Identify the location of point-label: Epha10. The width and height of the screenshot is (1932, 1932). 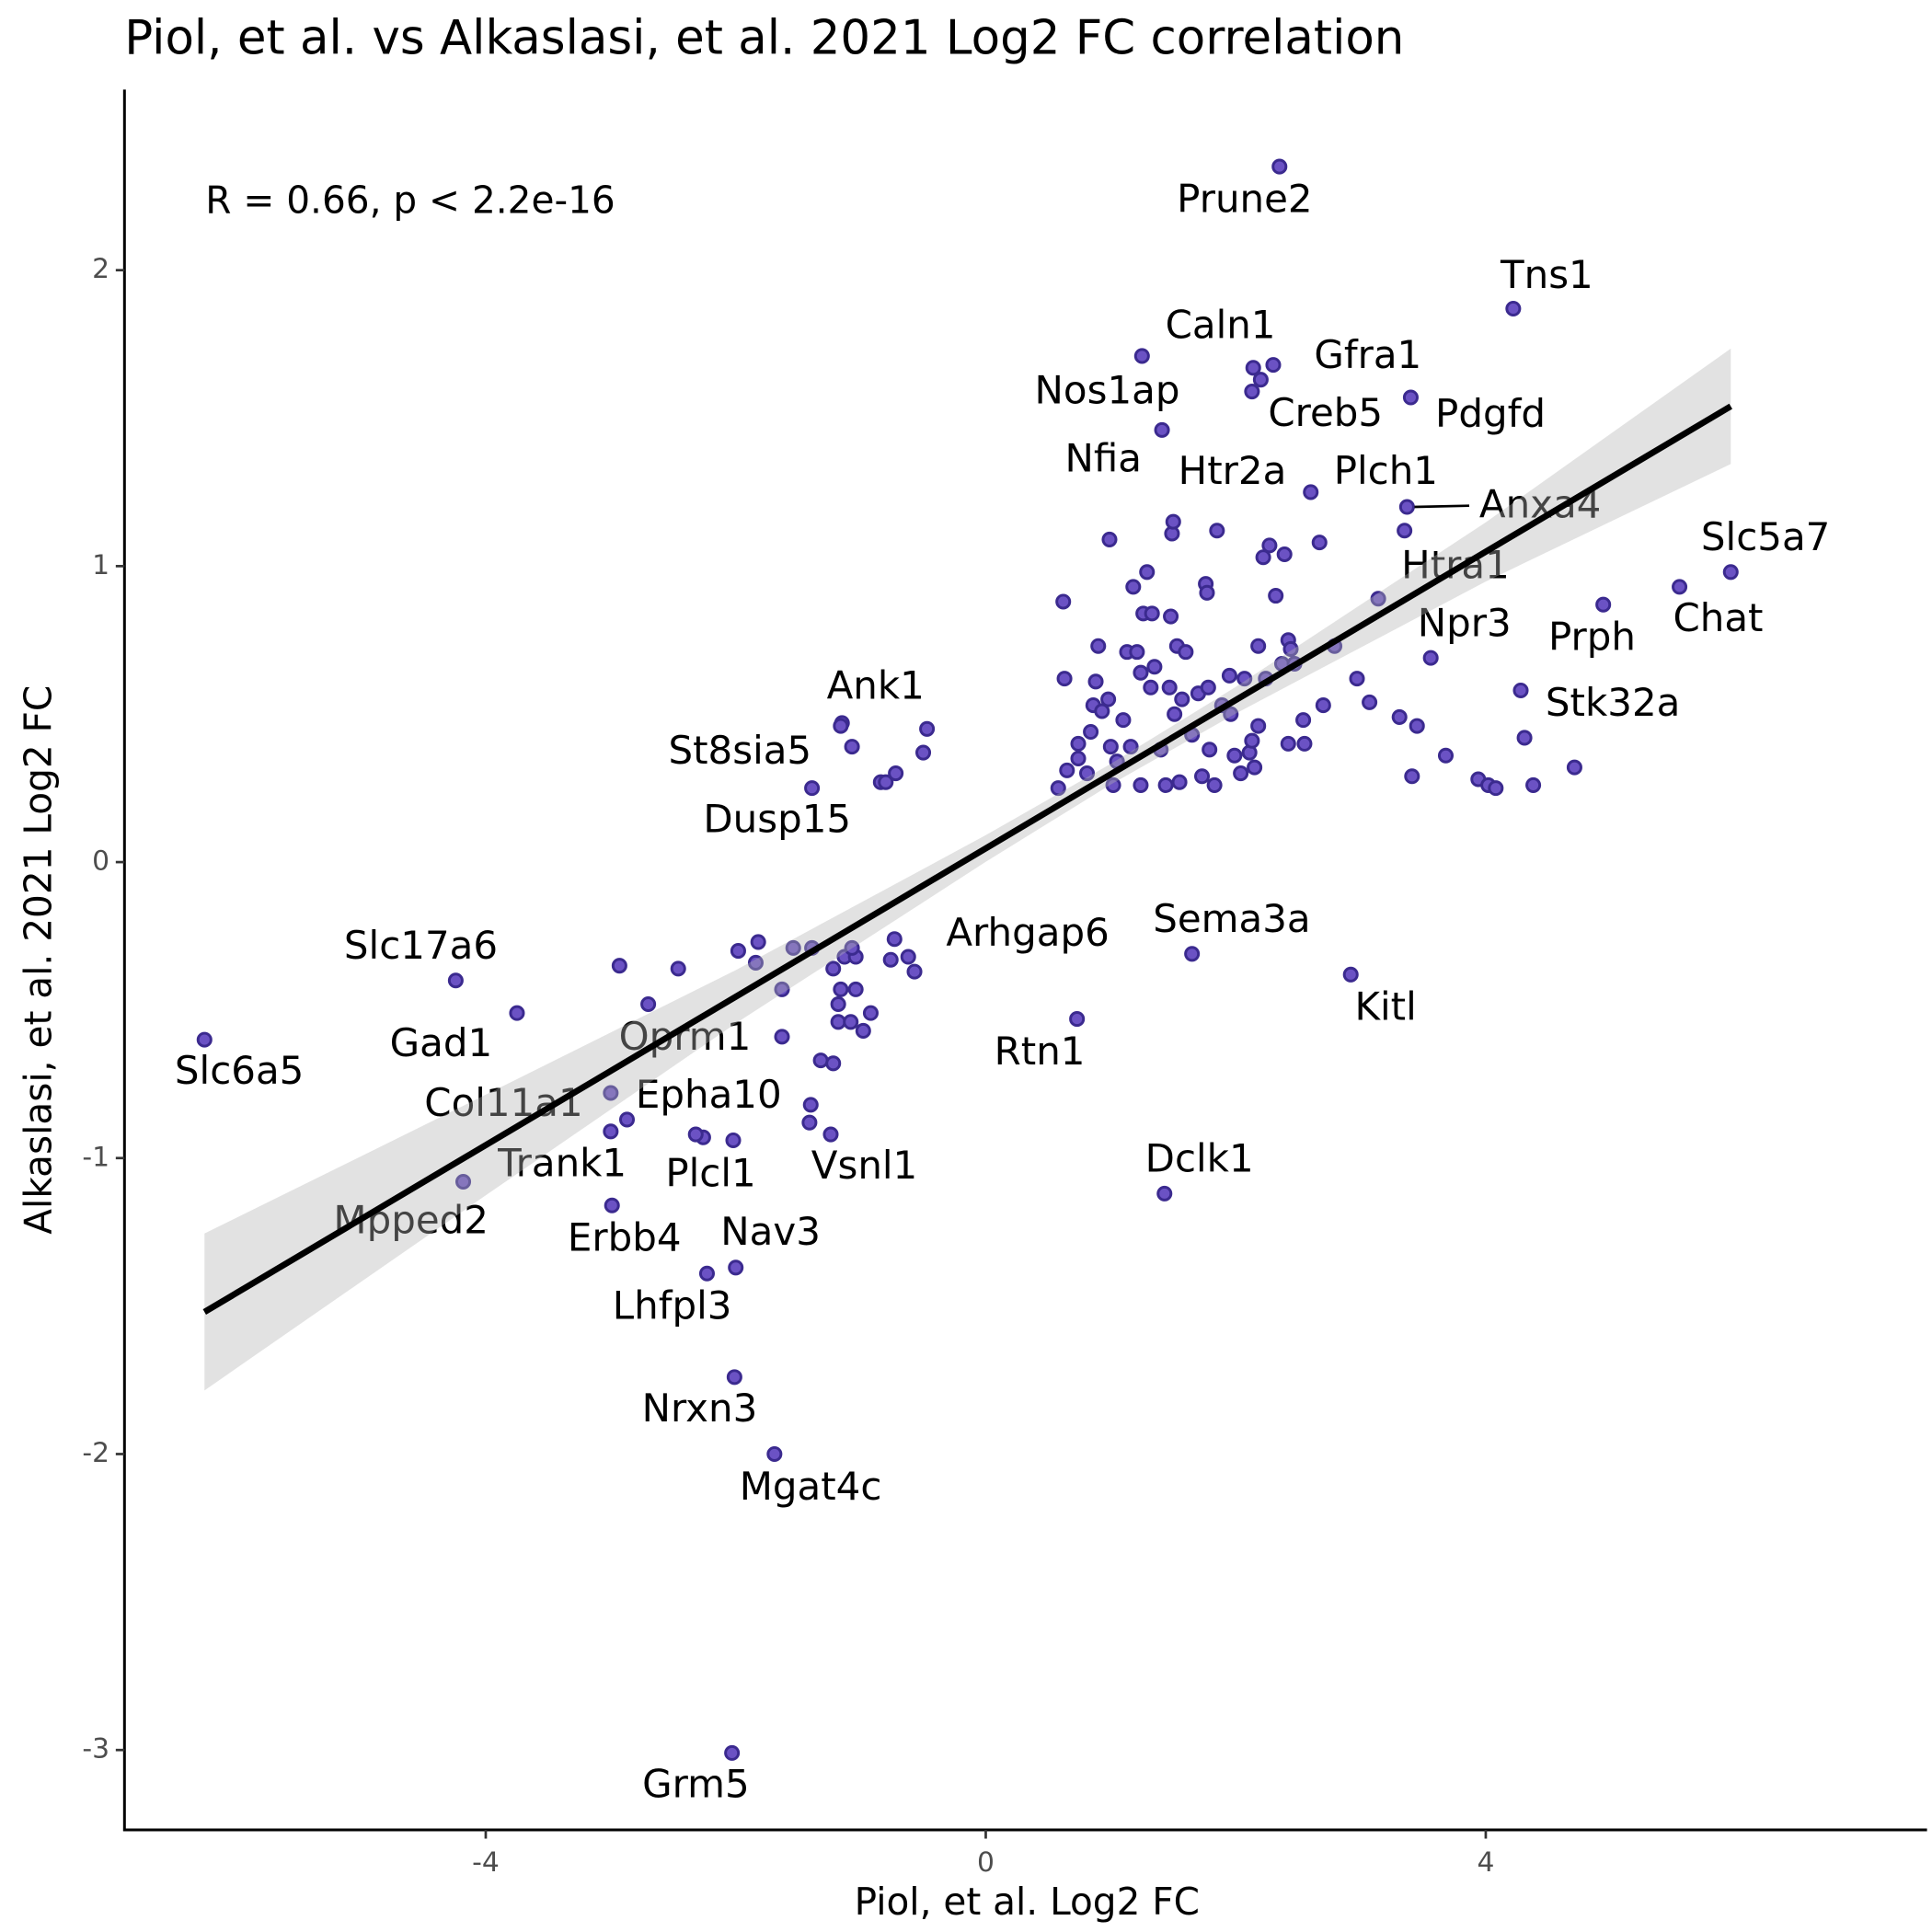
(709, 1094).